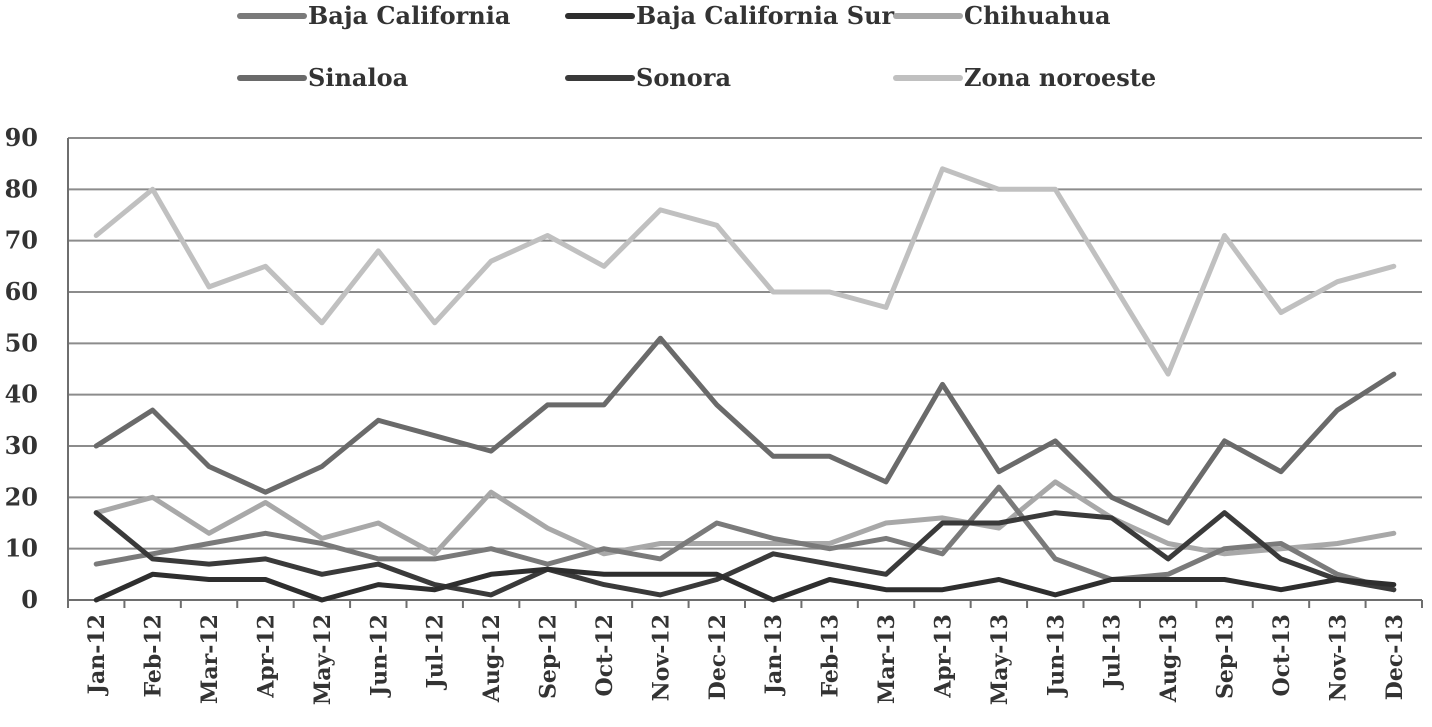  Describe the element at coordinates (1338, 657) in the screenshot. I see `x-tick-label: Nov-13` at that location.